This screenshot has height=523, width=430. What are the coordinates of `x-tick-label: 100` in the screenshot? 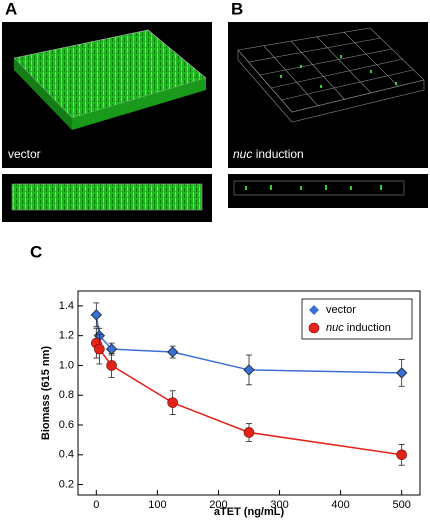 It's located at (157, 505).